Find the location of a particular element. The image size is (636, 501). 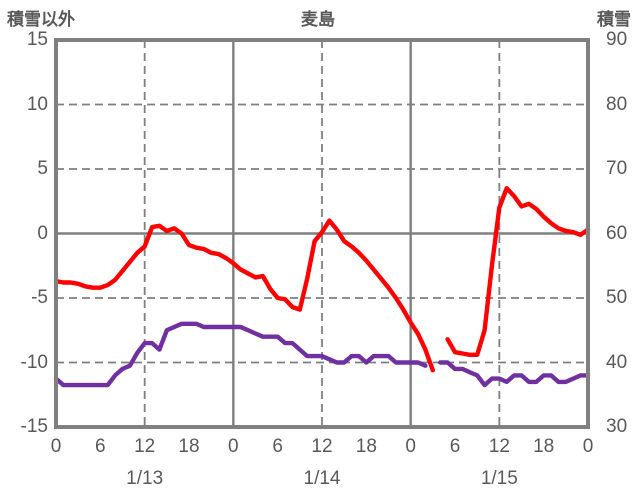

right-axis-tick-label: 60 is located at coordinates (617, 233).